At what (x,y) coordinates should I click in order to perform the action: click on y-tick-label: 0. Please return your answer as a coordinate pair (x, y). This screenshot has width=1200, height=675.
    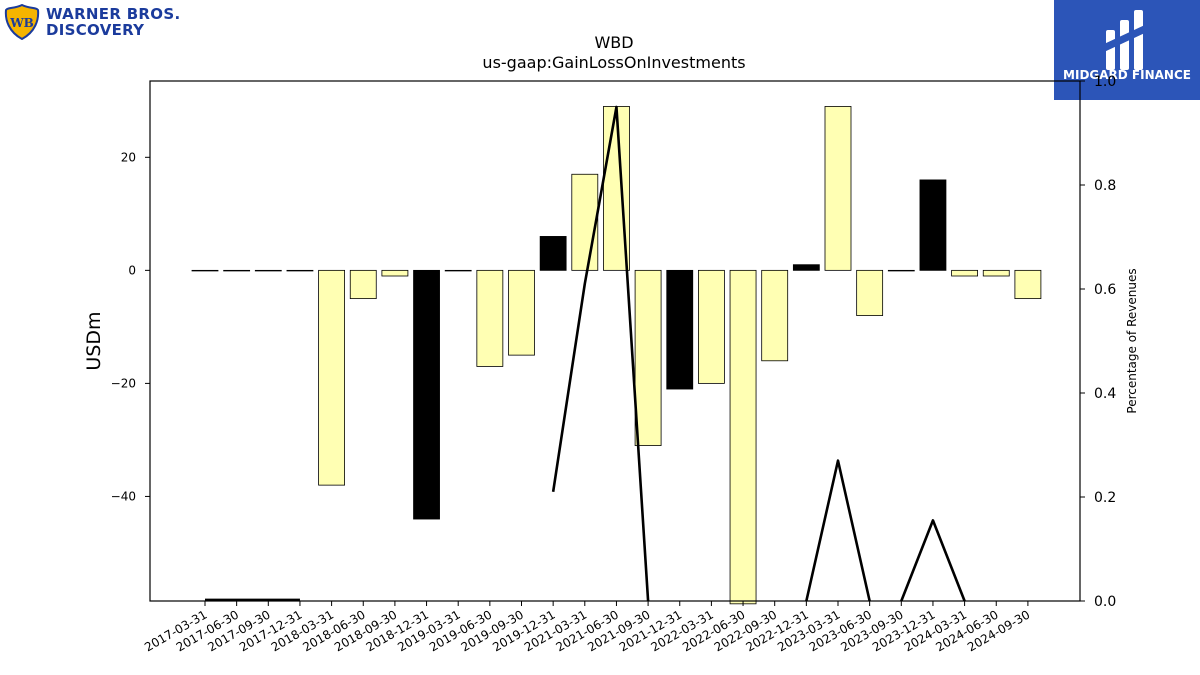
    Looking at the image, I should click on (132, 270).